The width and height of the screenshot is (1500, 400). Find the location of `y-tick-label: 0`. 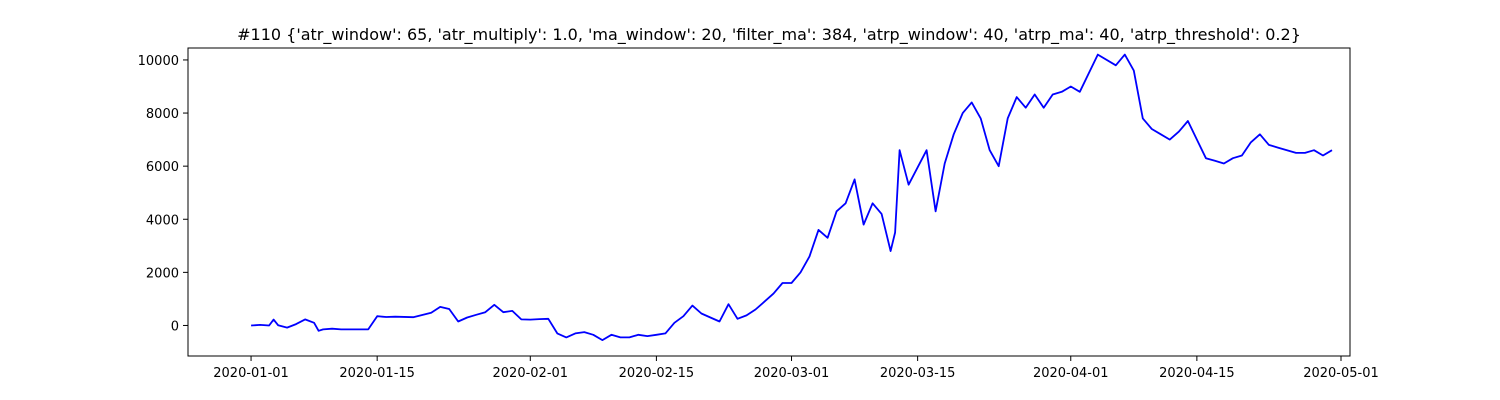

y-tick-label: 0 is located at coordinates (175, 326).